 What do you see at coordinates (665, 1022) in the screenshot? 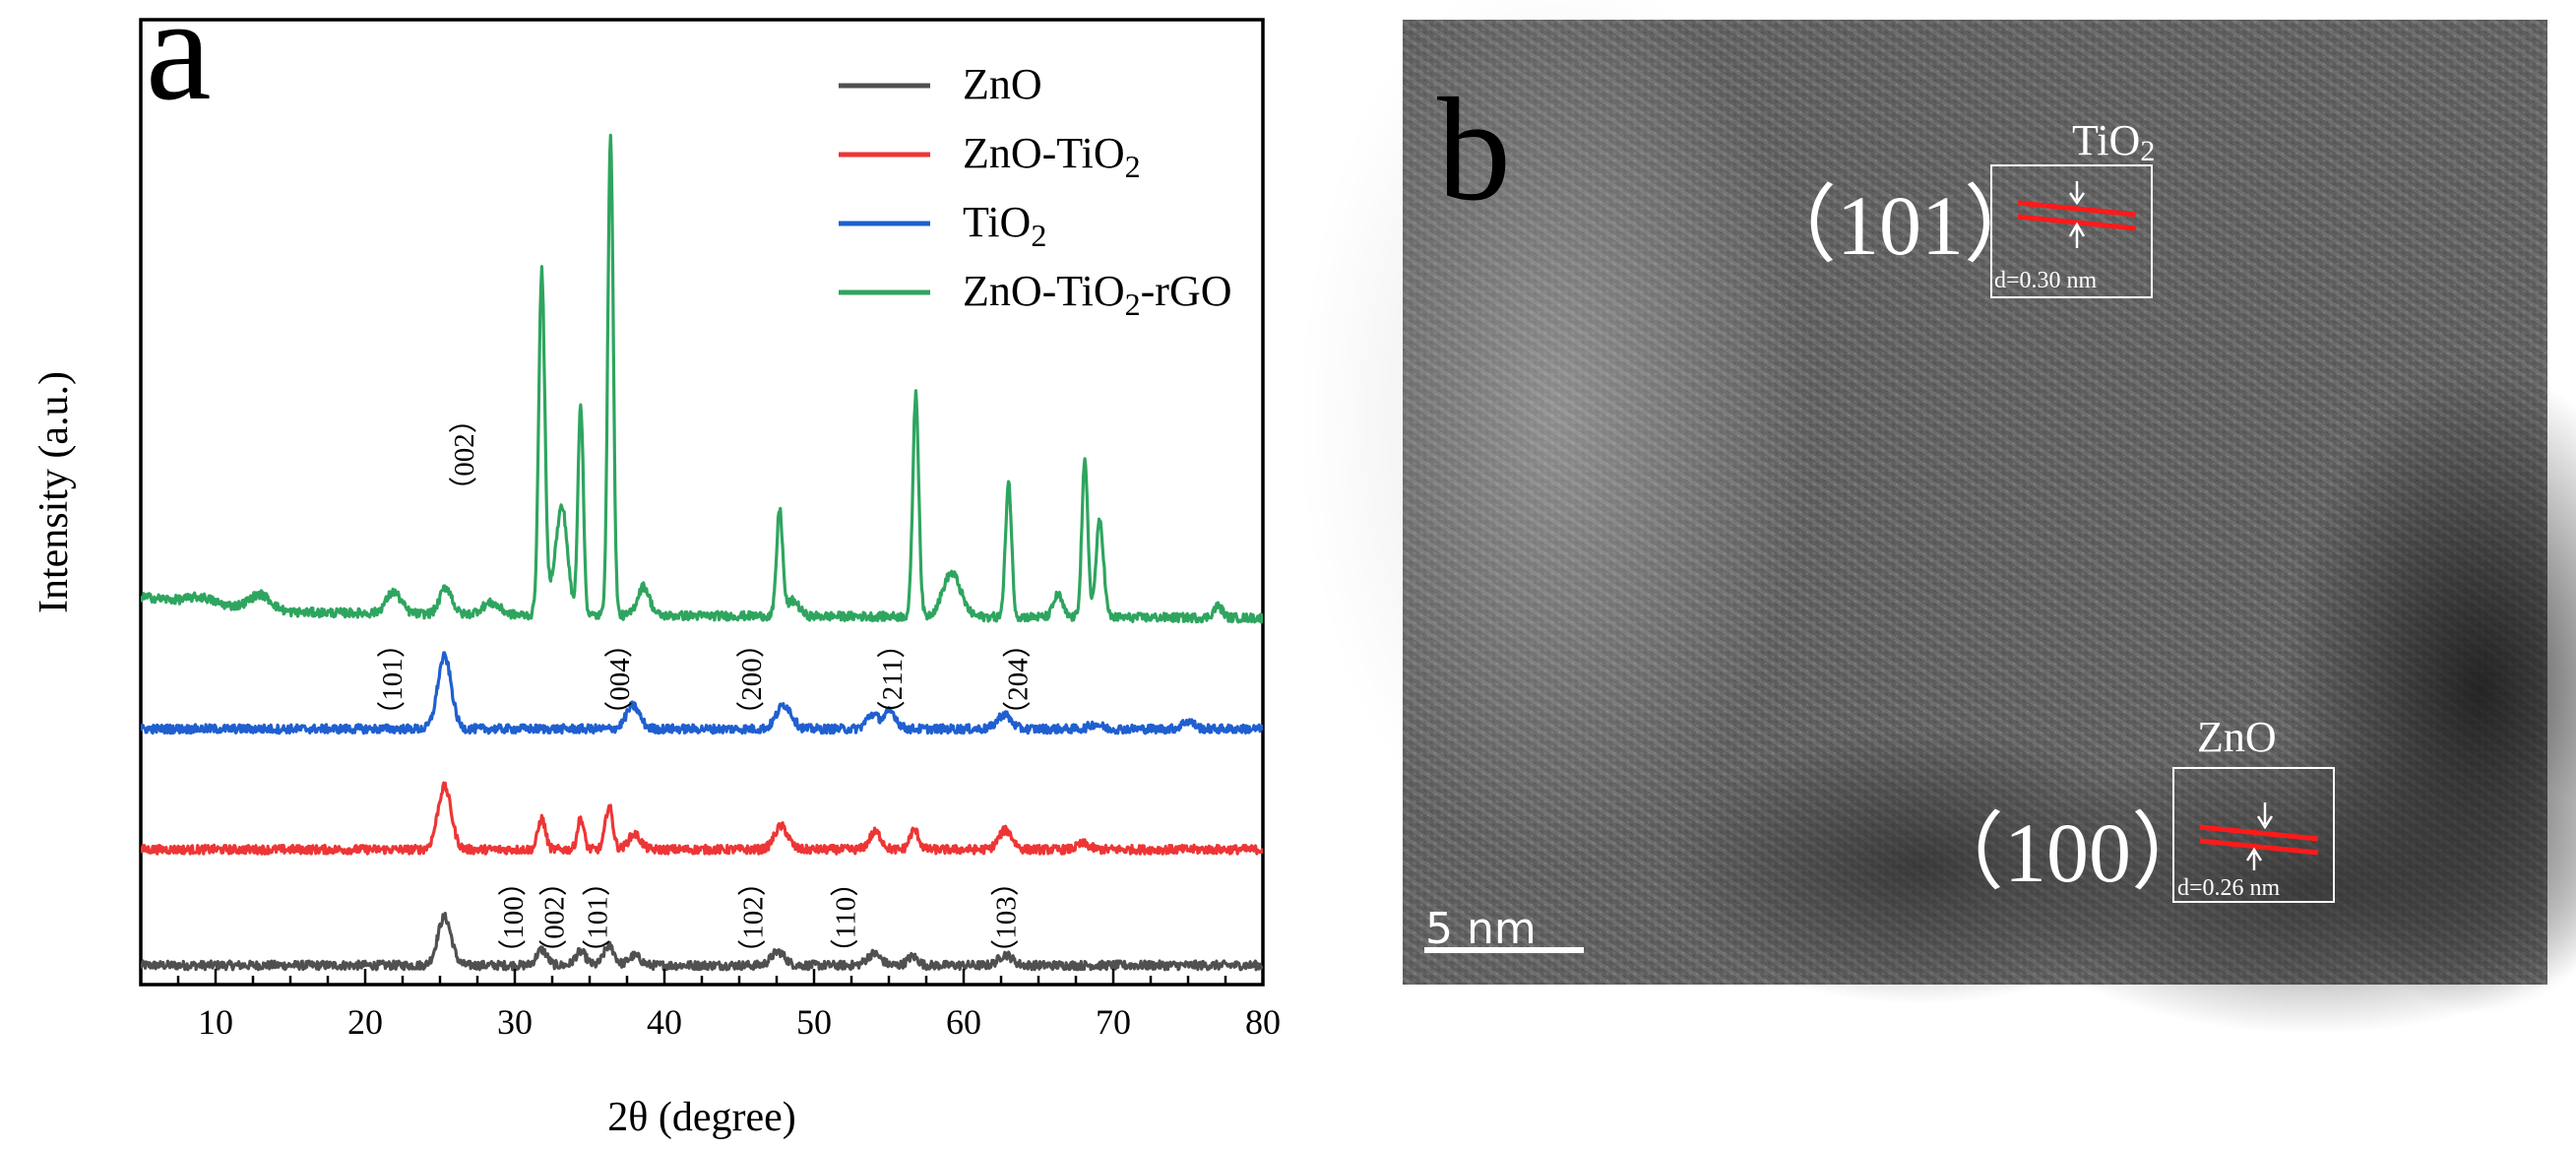
I see `x-tick-label: 40` at bounding box center [665, 1022].